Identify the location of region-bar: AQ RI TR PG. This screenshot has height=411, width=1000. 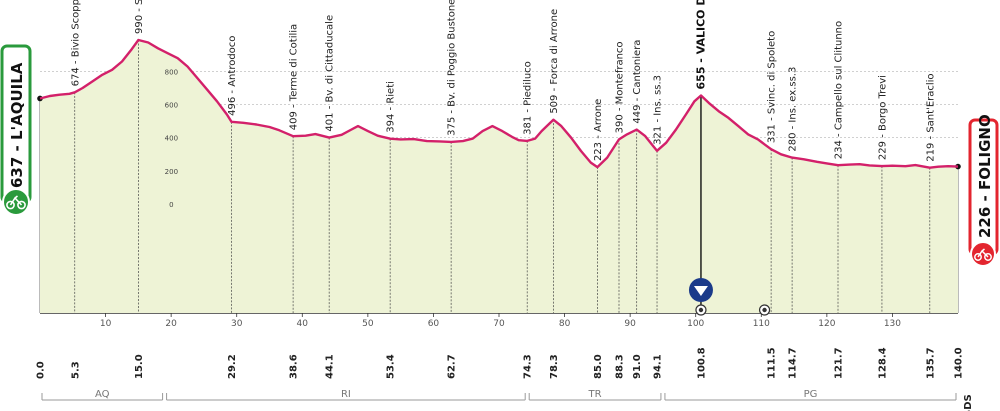
(499, 395).